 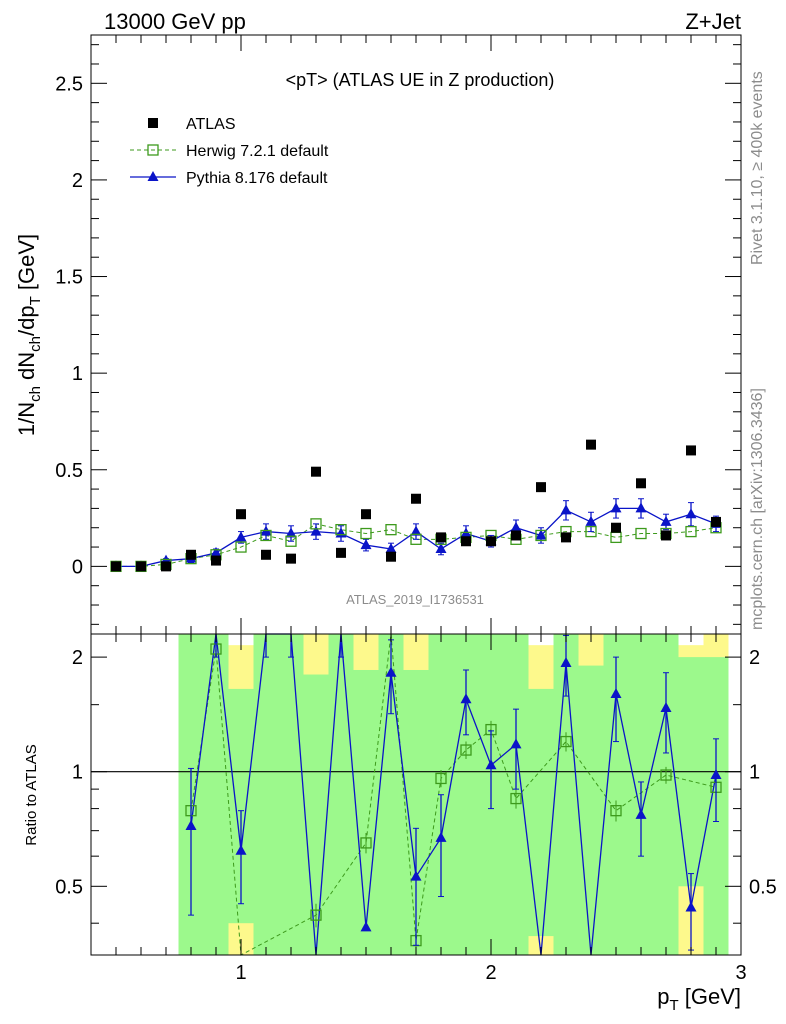 What do you see at coordinates (740, 973) in the screenshot?
I see `x-tick-label: 3` at bounding box center [740, 973].